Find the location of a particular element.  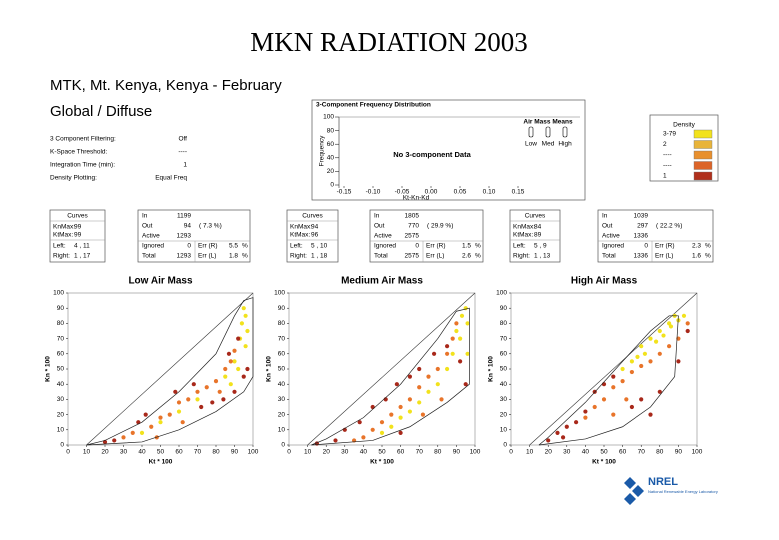

curve-value: 1 , 17 is located at coordinates (82, 256).